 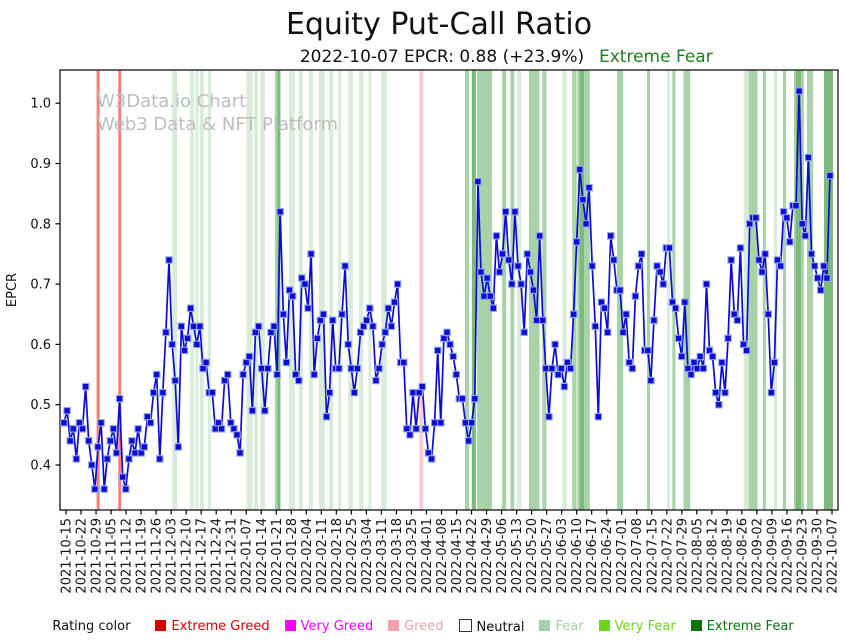 I want to click on legend-item-label: Greed, so click(x=424, y=626).